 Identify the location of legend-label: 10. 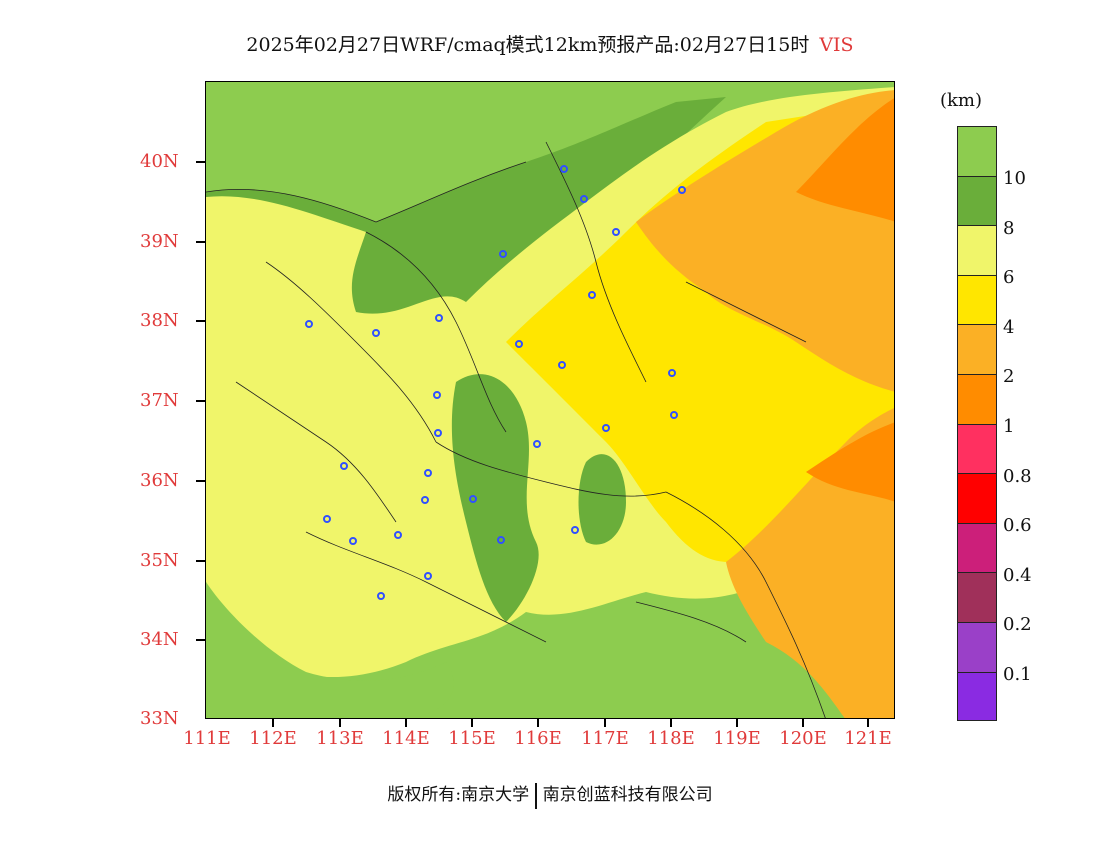
(1014, 178).